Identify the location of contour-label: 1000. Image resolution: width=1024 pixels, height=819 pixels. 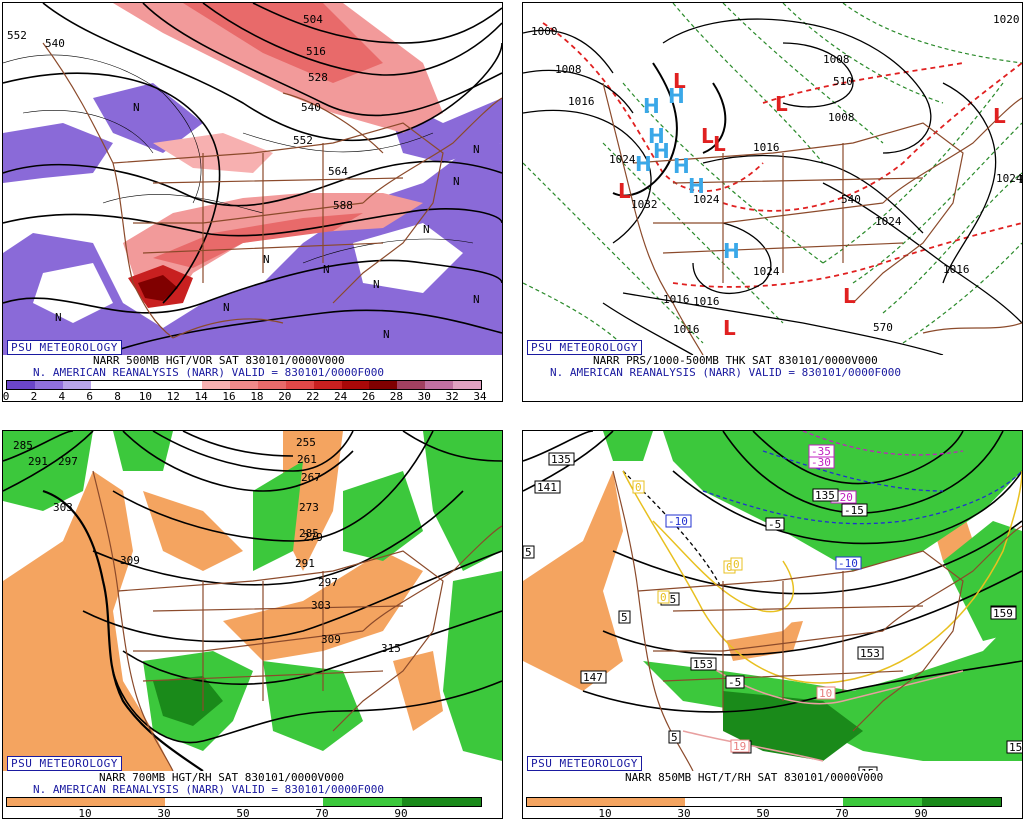
(544, 31).